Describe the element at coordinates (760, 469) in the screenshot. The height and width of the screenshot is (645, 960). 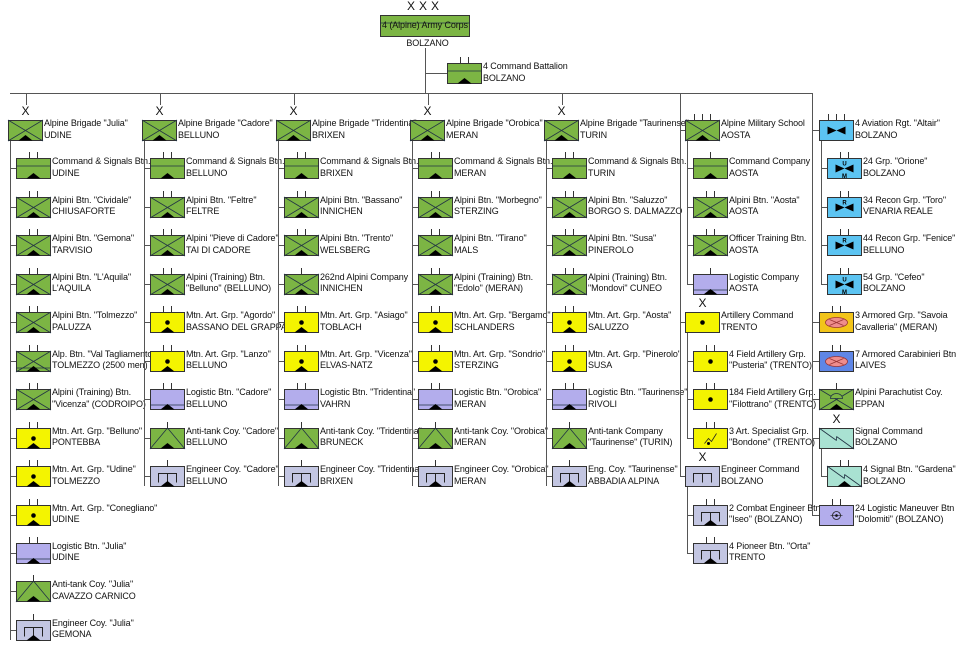
I see `unit-name: Engineer Command` at that location.